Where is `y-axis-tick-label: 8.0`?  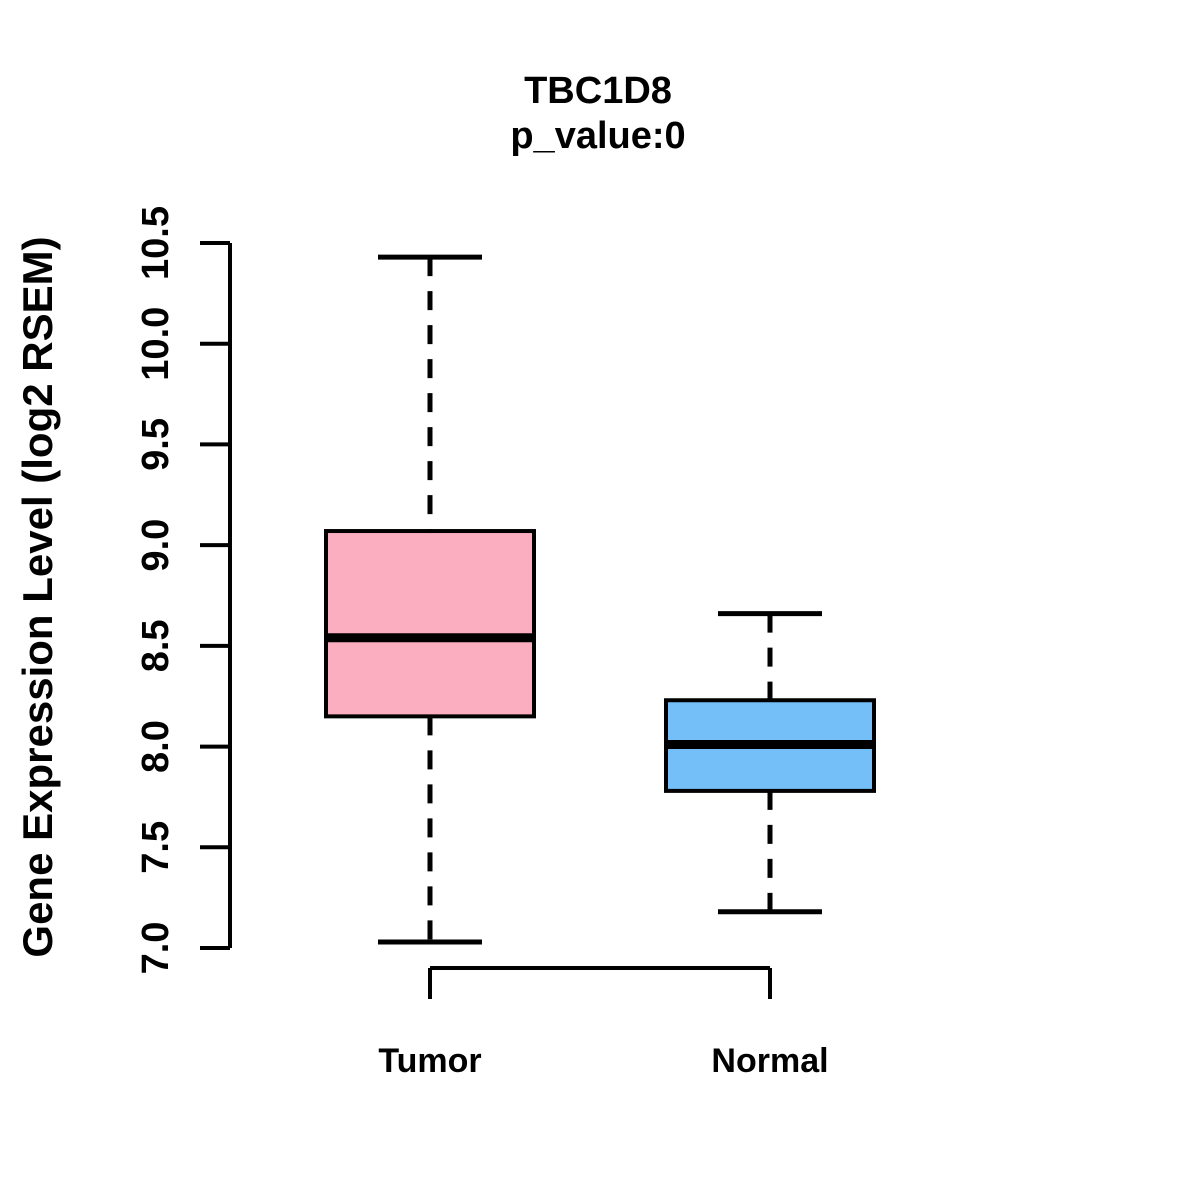
y-axis-tick-label: 8.0 is located at coordinates (156, 746).